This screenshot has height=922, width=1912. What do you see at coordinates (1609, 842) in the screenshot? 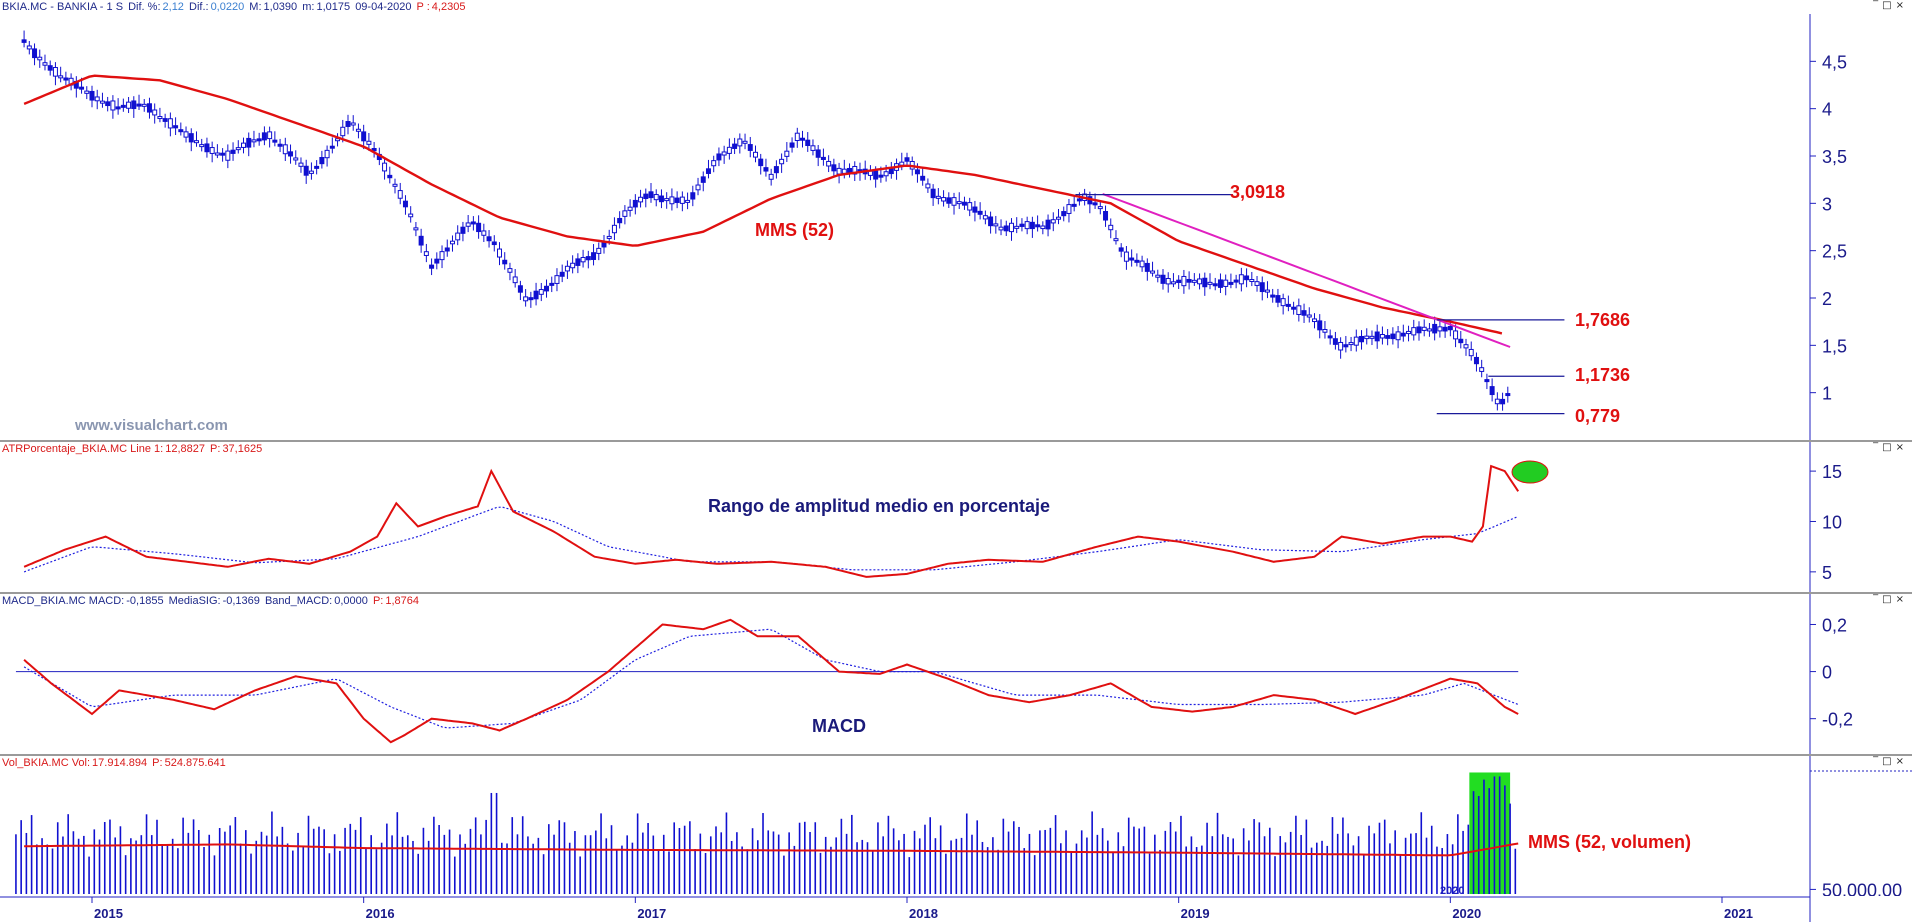
I see `volume-mms-annotation: MMS (52, volumen)` at bounding box center [1609, 842].